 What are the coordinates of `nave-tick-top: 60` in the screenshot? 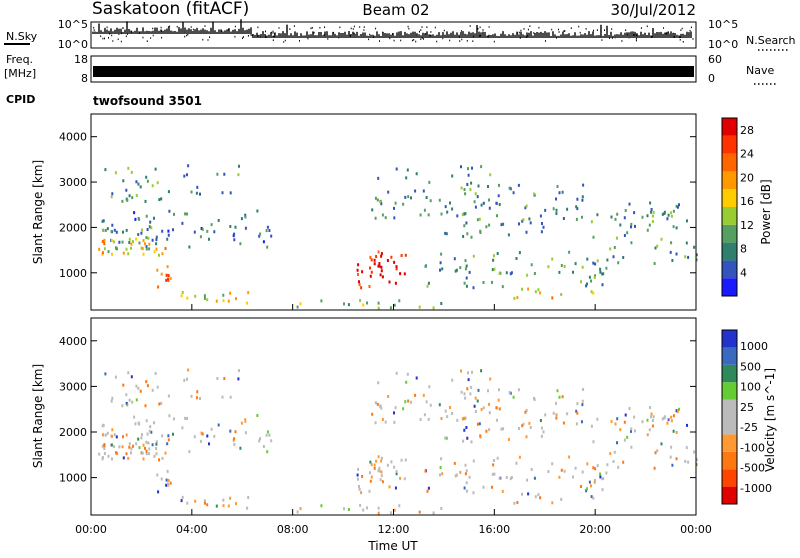 It's located at (715, 59).